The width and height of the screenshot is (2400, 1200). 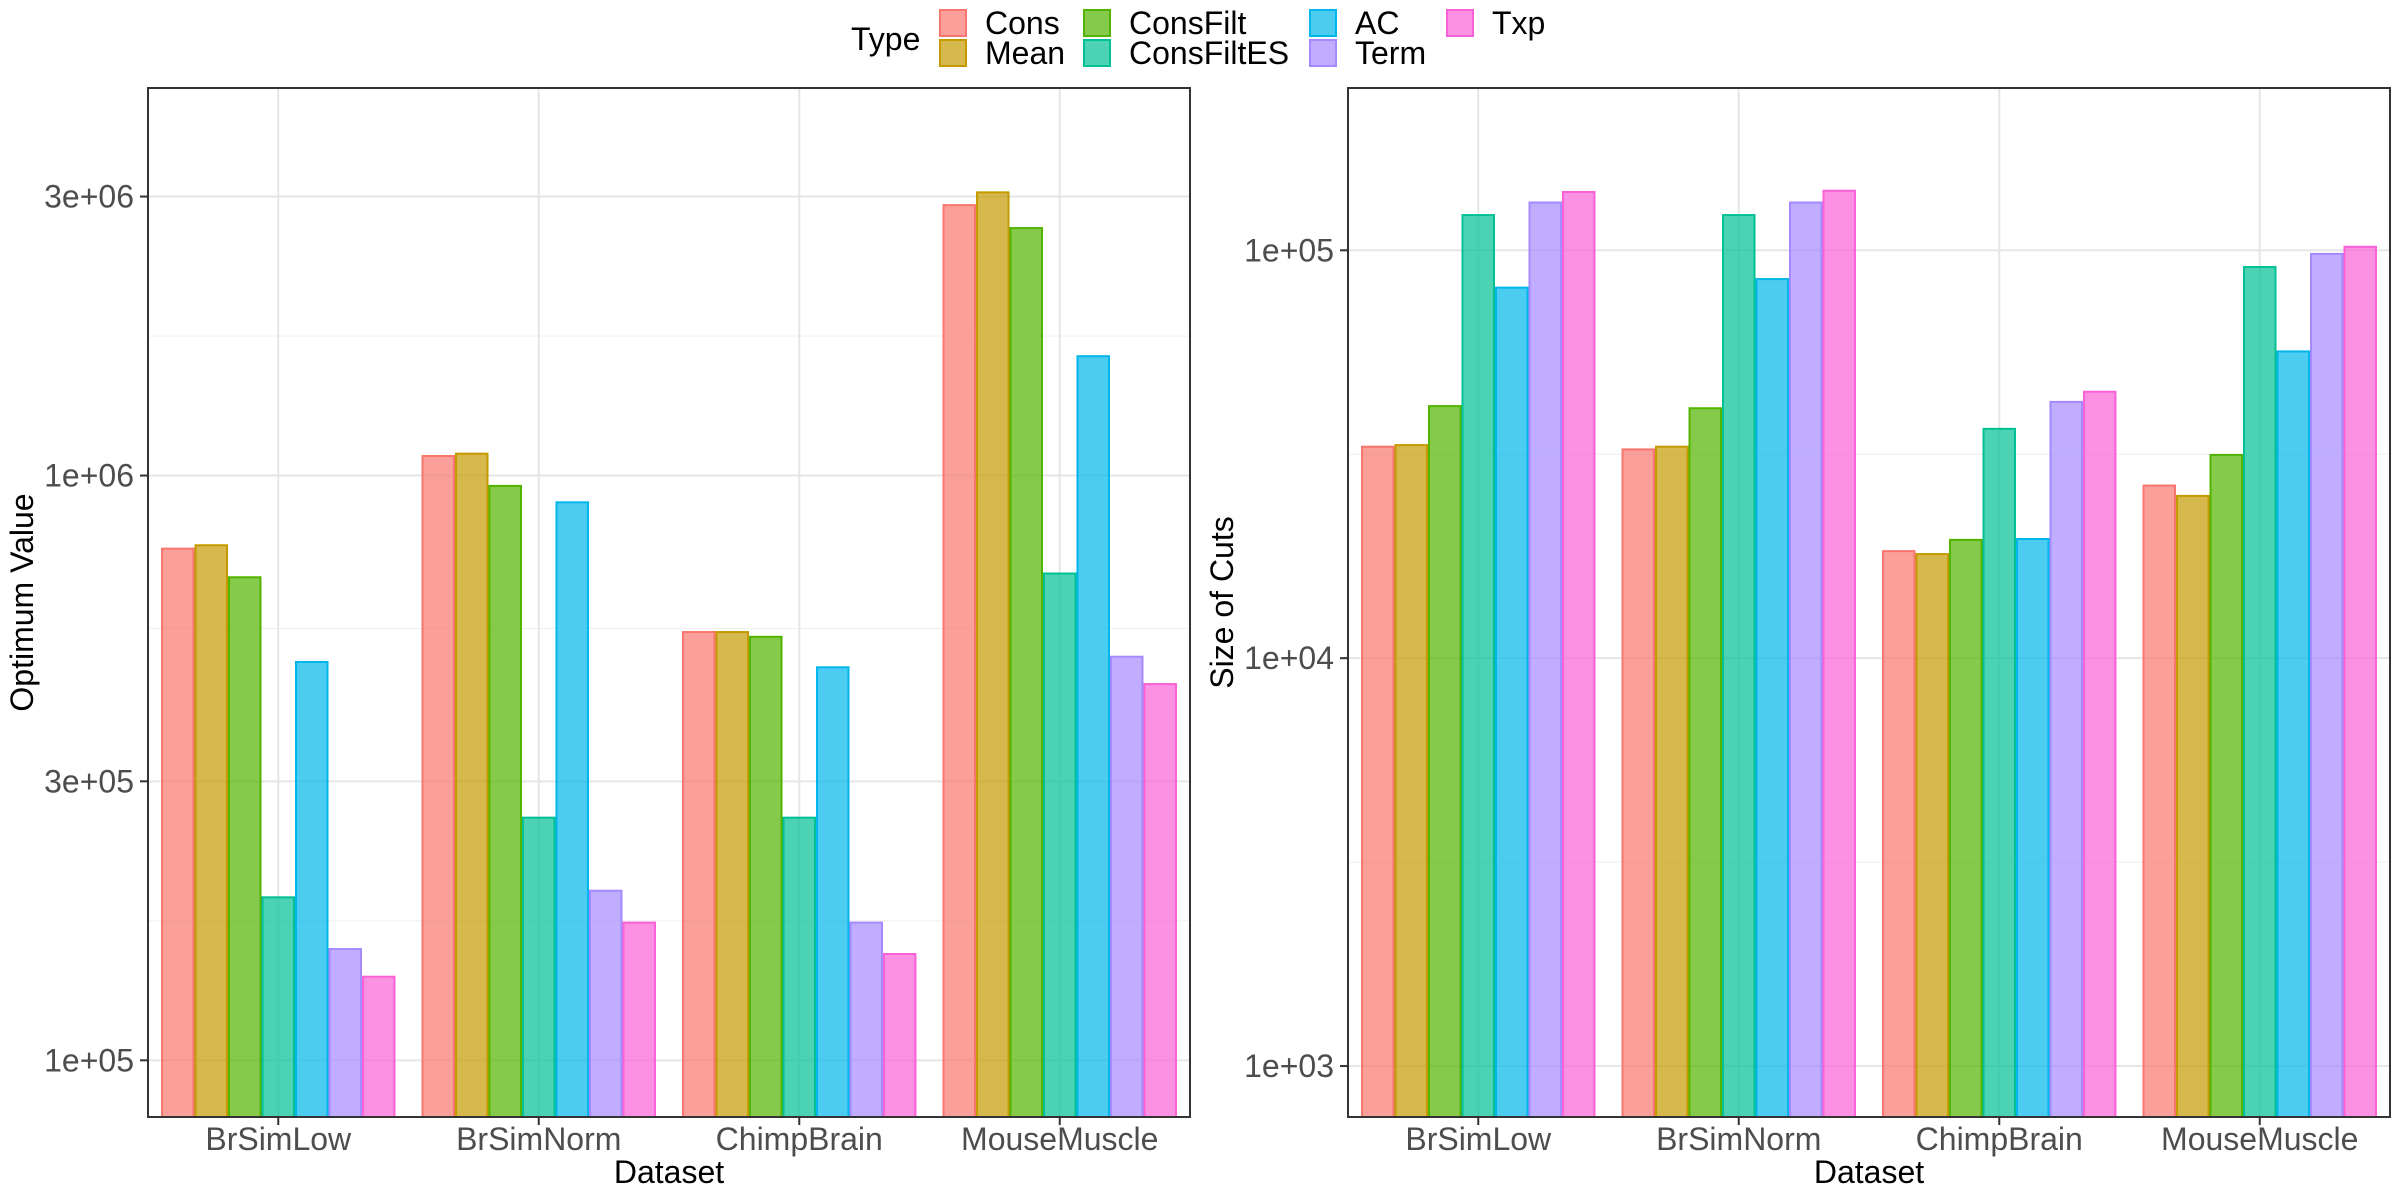 What do you see at coordinates (1025, 53) in the screenshot?
I see `legend-label-mean: Mean` at bounding box center [1025, 53].